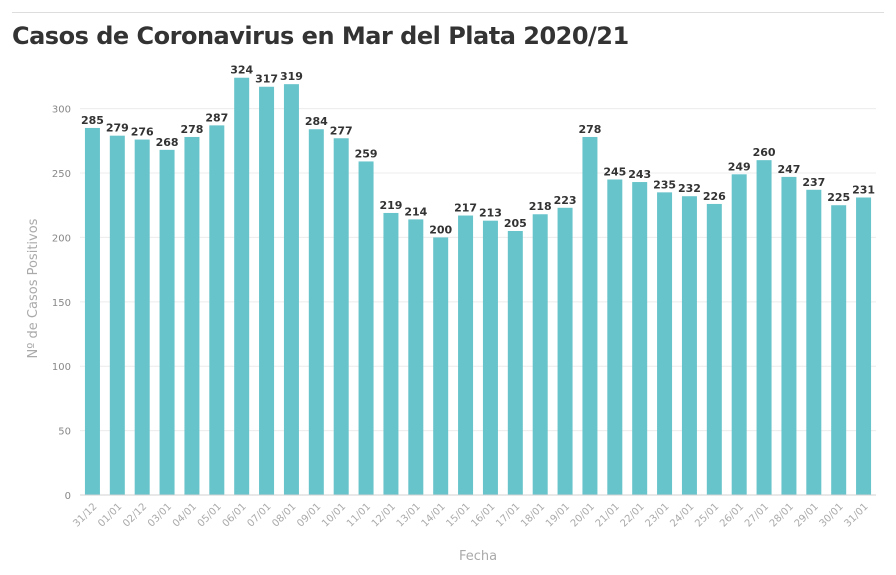 The height and width of the screenshot is (575, 896). What do you see at coordinates (61, 174) in the screenshot?
I see `y-tick-label: 250` at bounding box center [61, 174].